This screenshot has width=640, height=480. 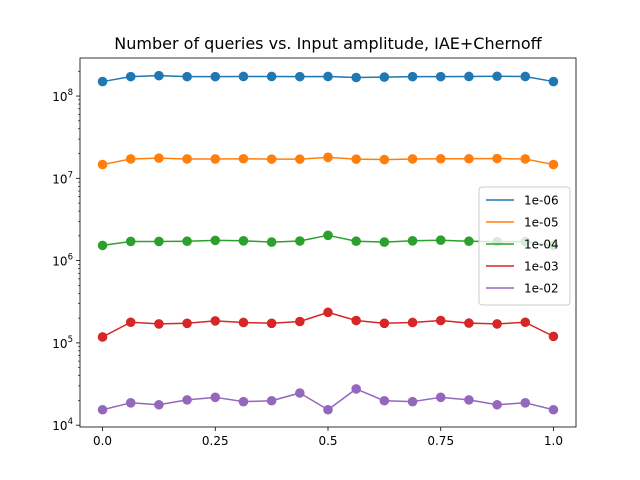 I want to click on x-tick-label: 1.0, so click(x=553, y=441).